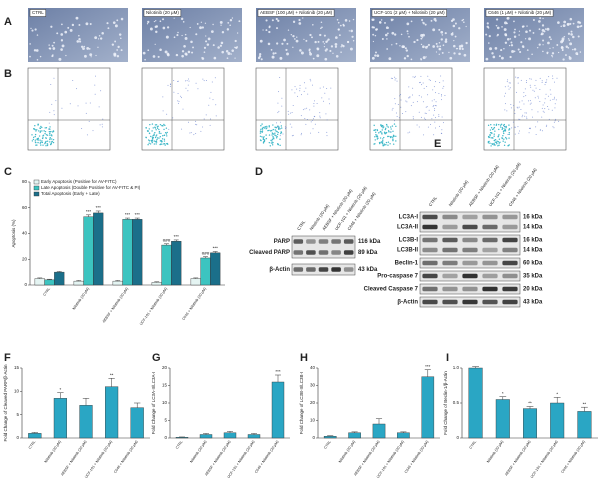  What do you see at coordinates (8, 74) in the screenshot?
I see `panel-letter: B` at bounding box center [8, 74].